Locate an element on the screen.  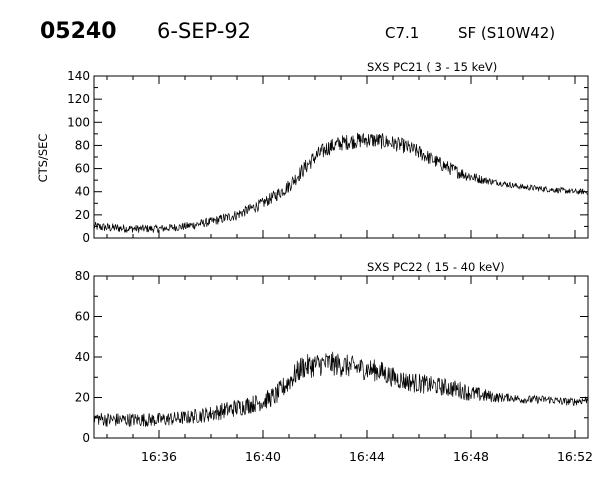
panel-pc22-y-tick-labels: 0 20 40 60 80 is located at coordinates (82, 357).